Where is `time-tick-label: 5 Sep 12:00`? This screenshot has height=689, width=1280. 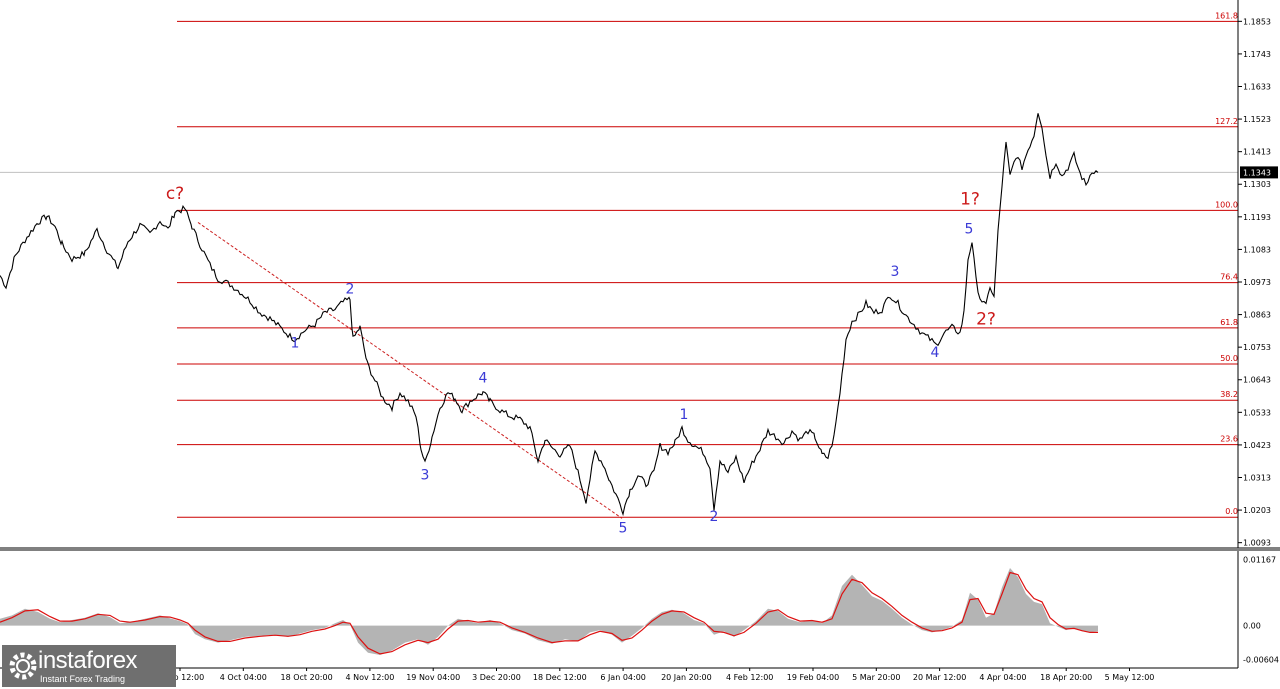
time-tick-label: 5 Sep 12:00 is located at coordinates (180, 677).